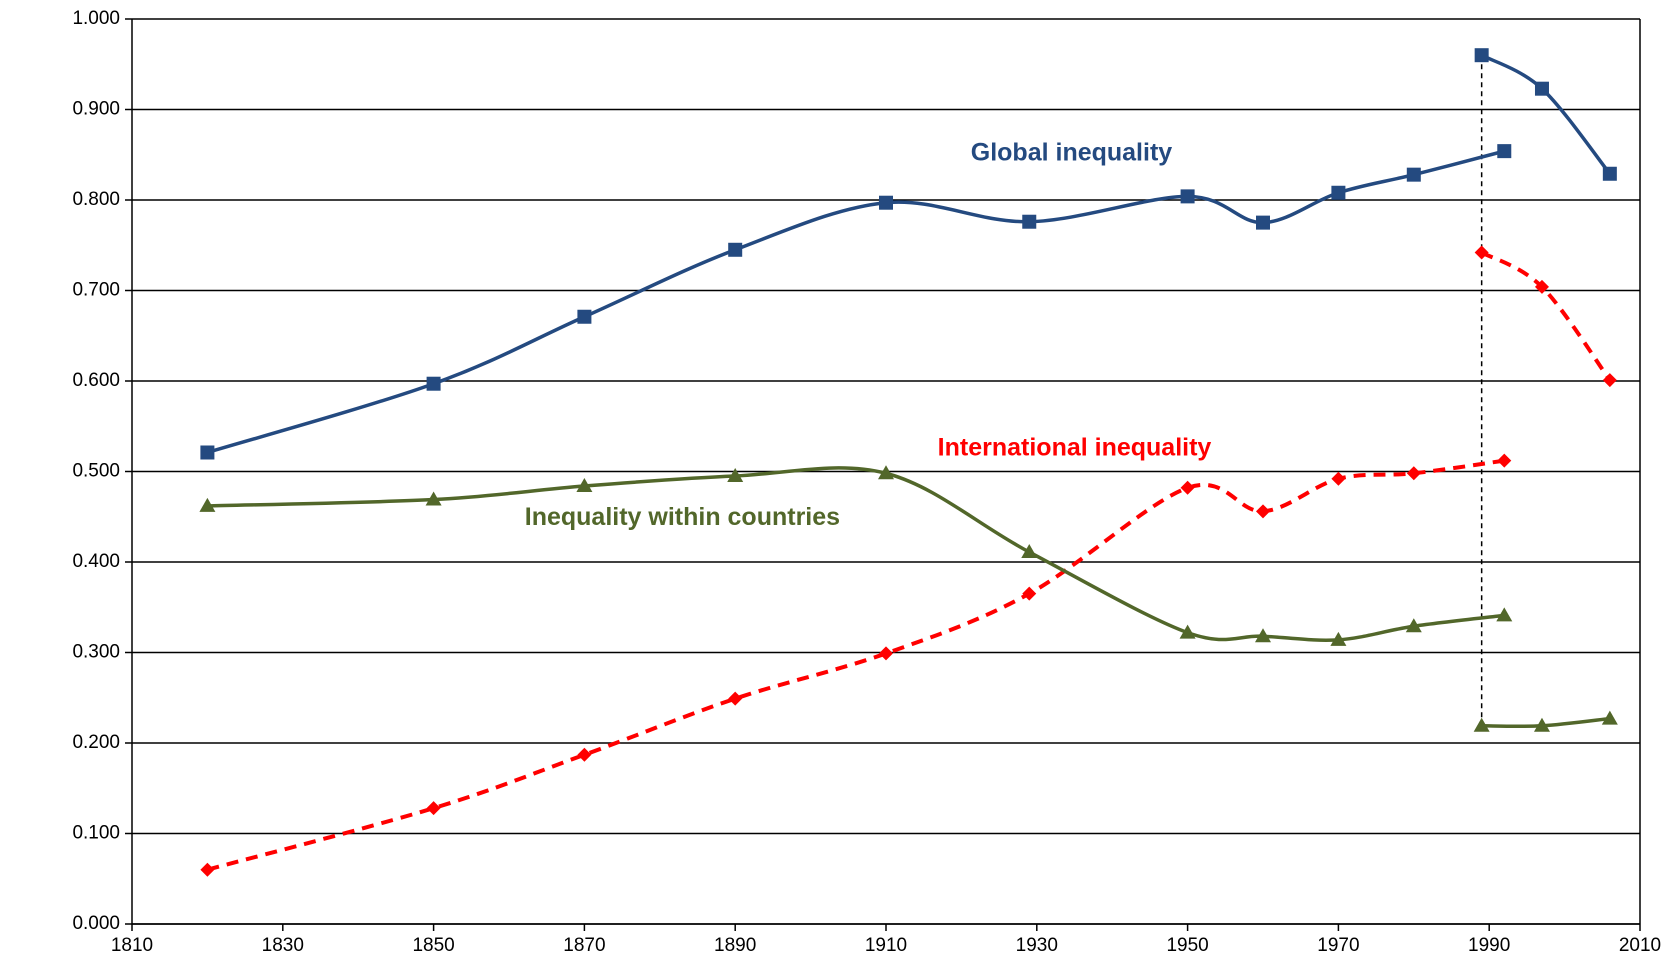  I want to click on y-tick-label: 0.300, so click(96, 652).